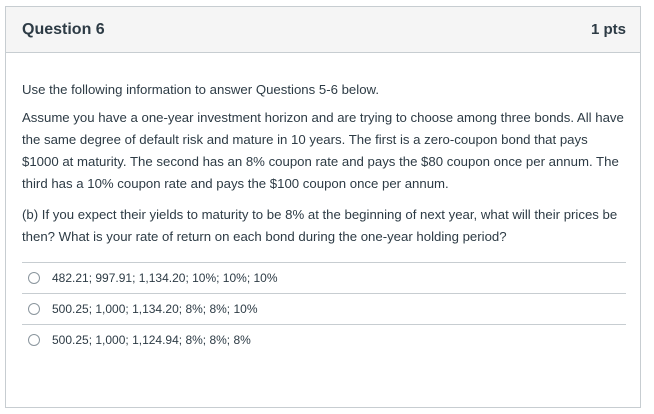 The width and height of the screenshot is (654, 414). I want to click on answer-option-2: 500.25; 1,000; 1,134.20; 8%; 8%; 10%, so click(324, 308).